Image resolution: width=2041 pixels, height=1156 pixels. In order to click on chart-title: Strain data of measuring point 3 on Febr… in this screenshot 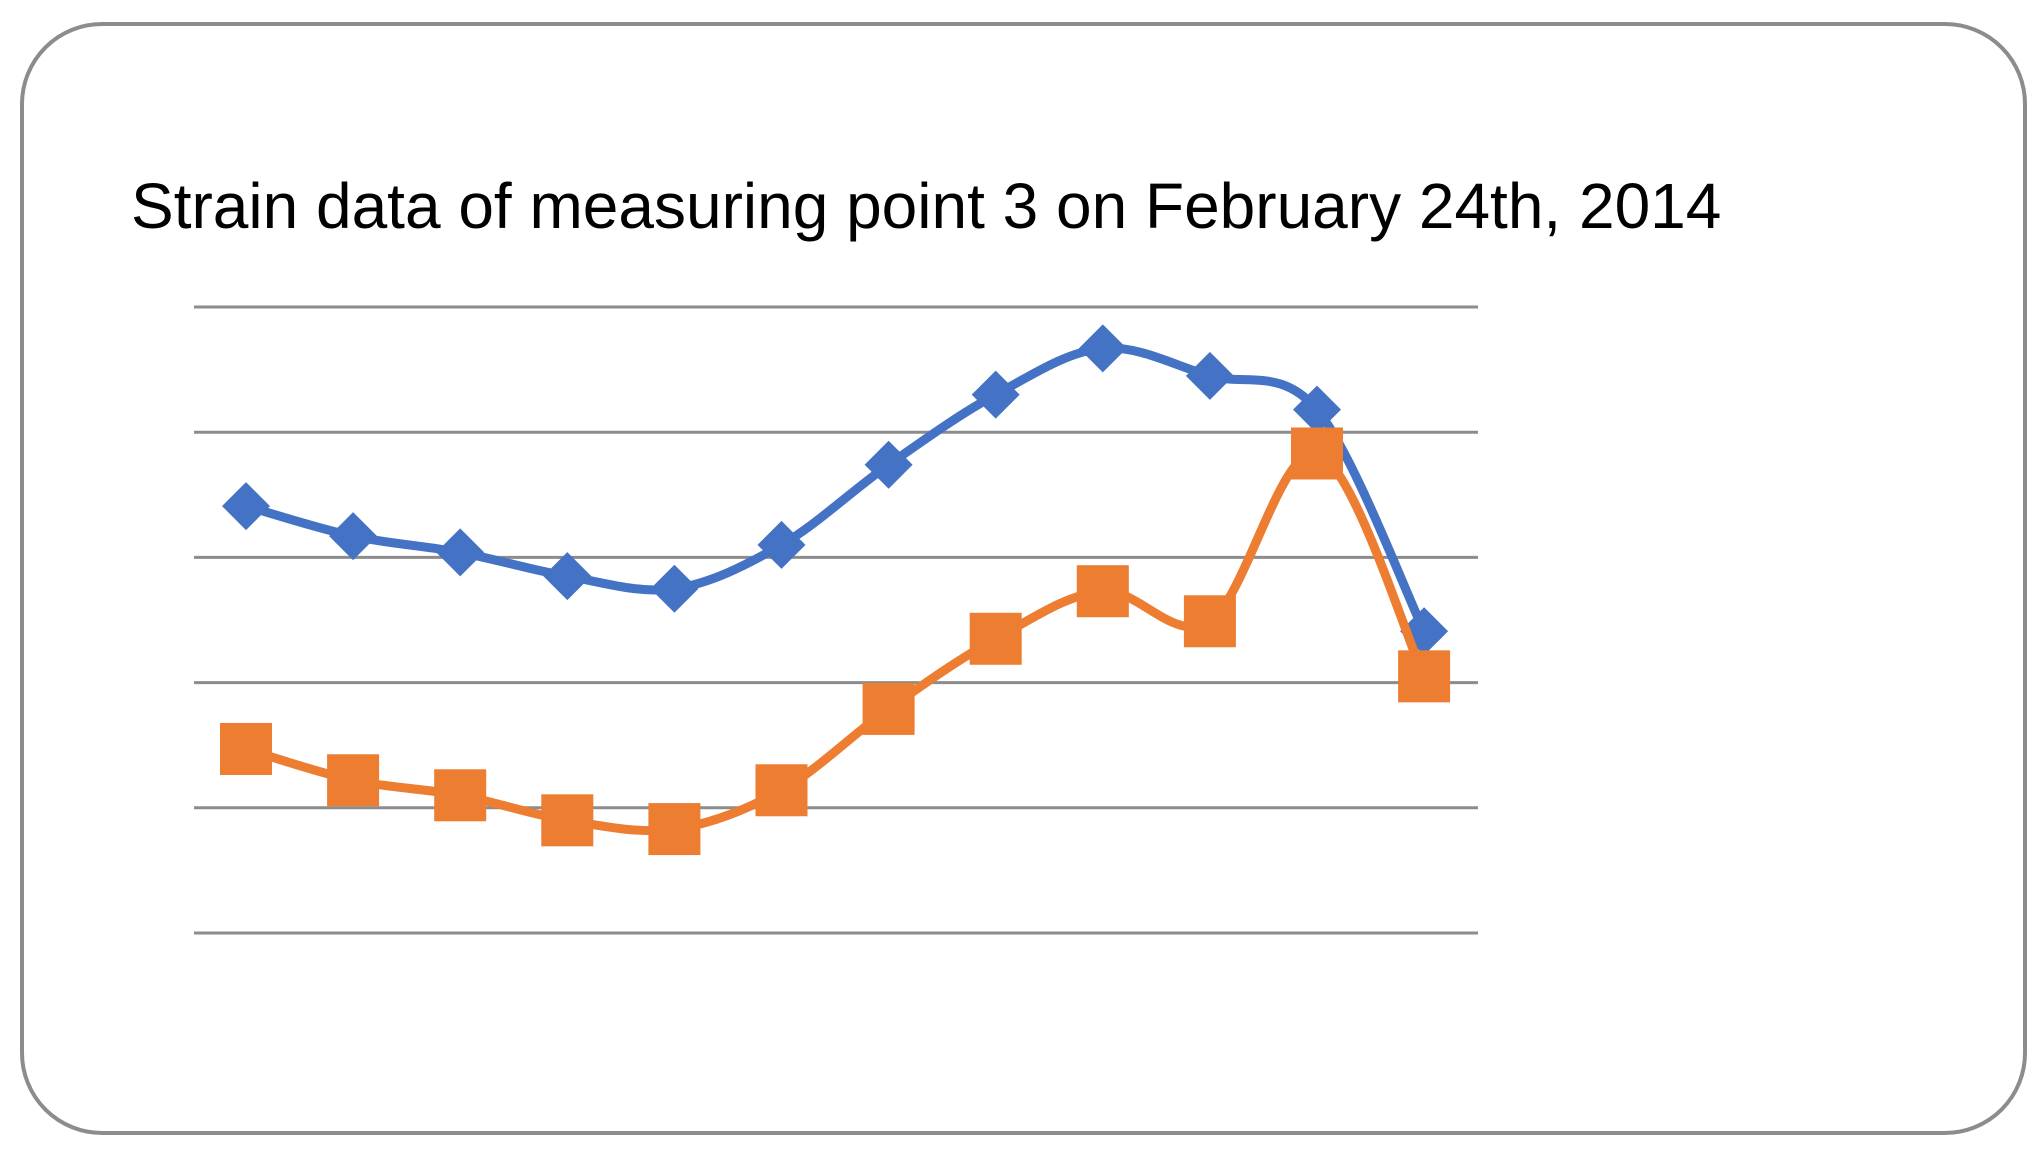, I will do `click(926, 206)`.